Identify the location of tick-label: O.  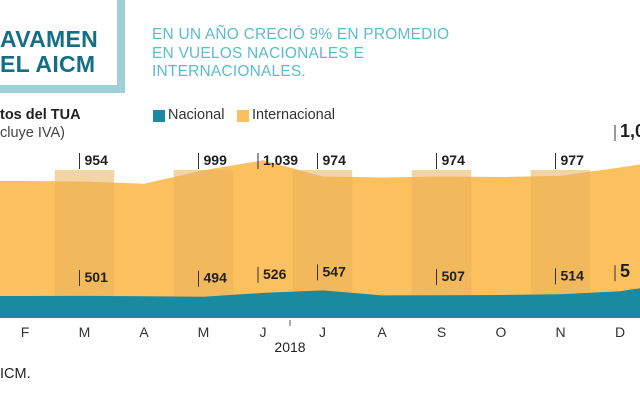
(501, 332).